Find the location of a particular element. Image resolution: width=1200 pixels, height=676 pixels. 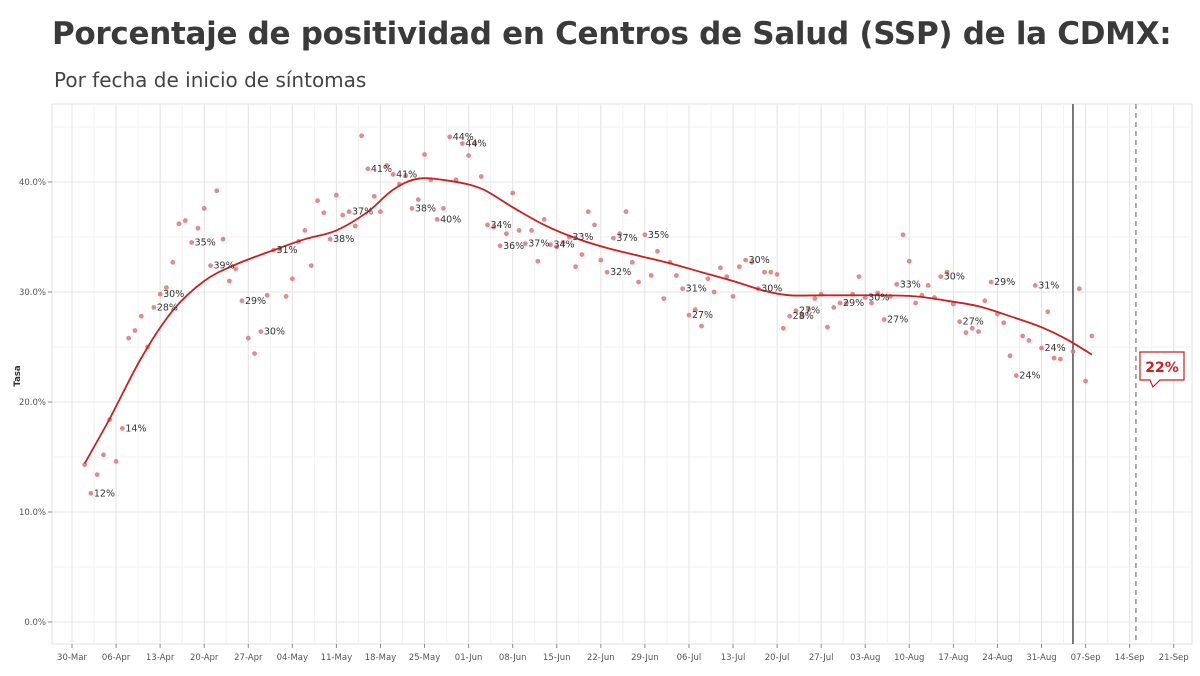

x-tick-label: 27-Apr is located at coordinates (248, 658).